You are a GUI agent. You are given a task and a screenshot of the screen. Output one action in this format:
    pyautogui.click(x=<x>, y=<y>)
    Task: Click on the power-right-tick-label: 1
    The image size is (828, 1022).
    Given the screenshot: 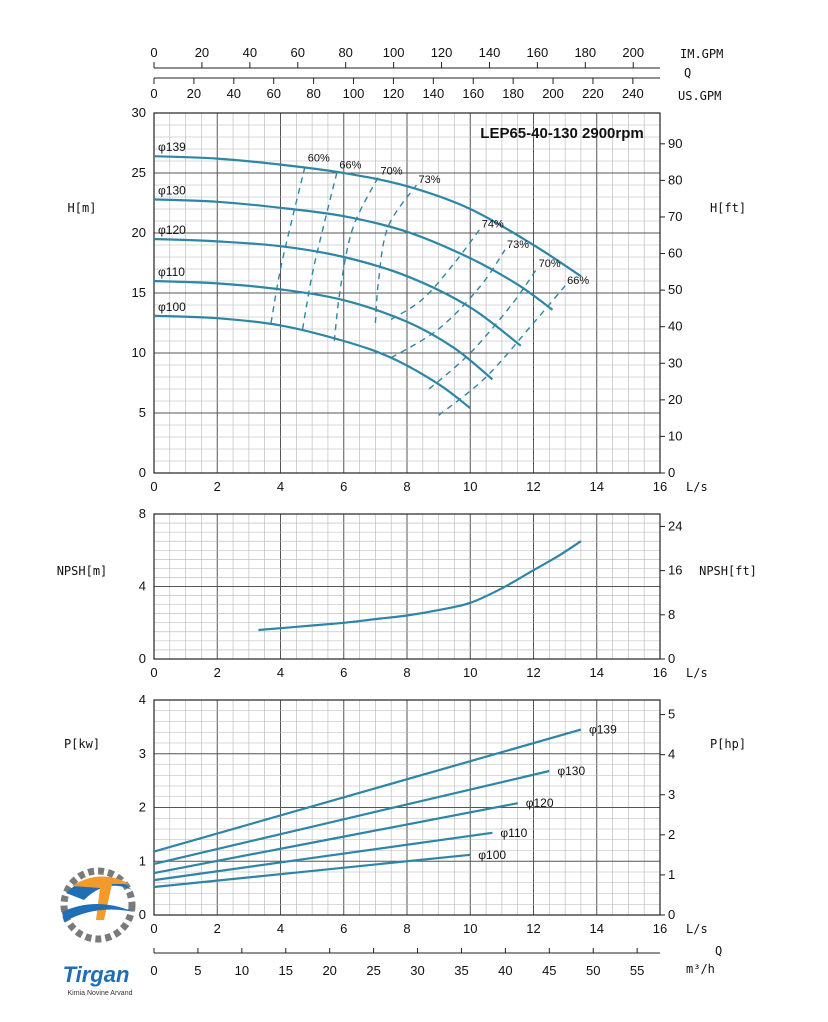 What is the action you would take?
    pyautogui.click(x=671, y=874)
    